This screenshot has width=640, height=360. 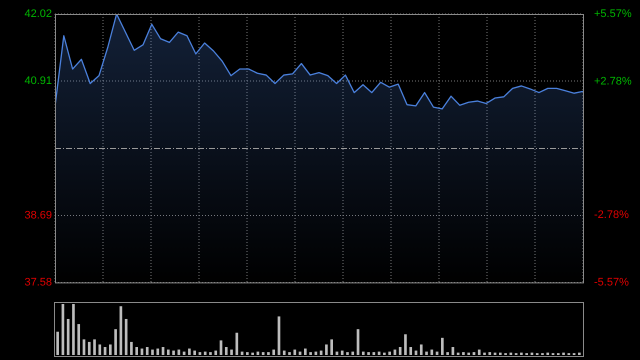 What do you see at coordinates (612, 282) in the screenshot?
I see `y2-tick-label: -5.57%` at bounding box center [612, 282].